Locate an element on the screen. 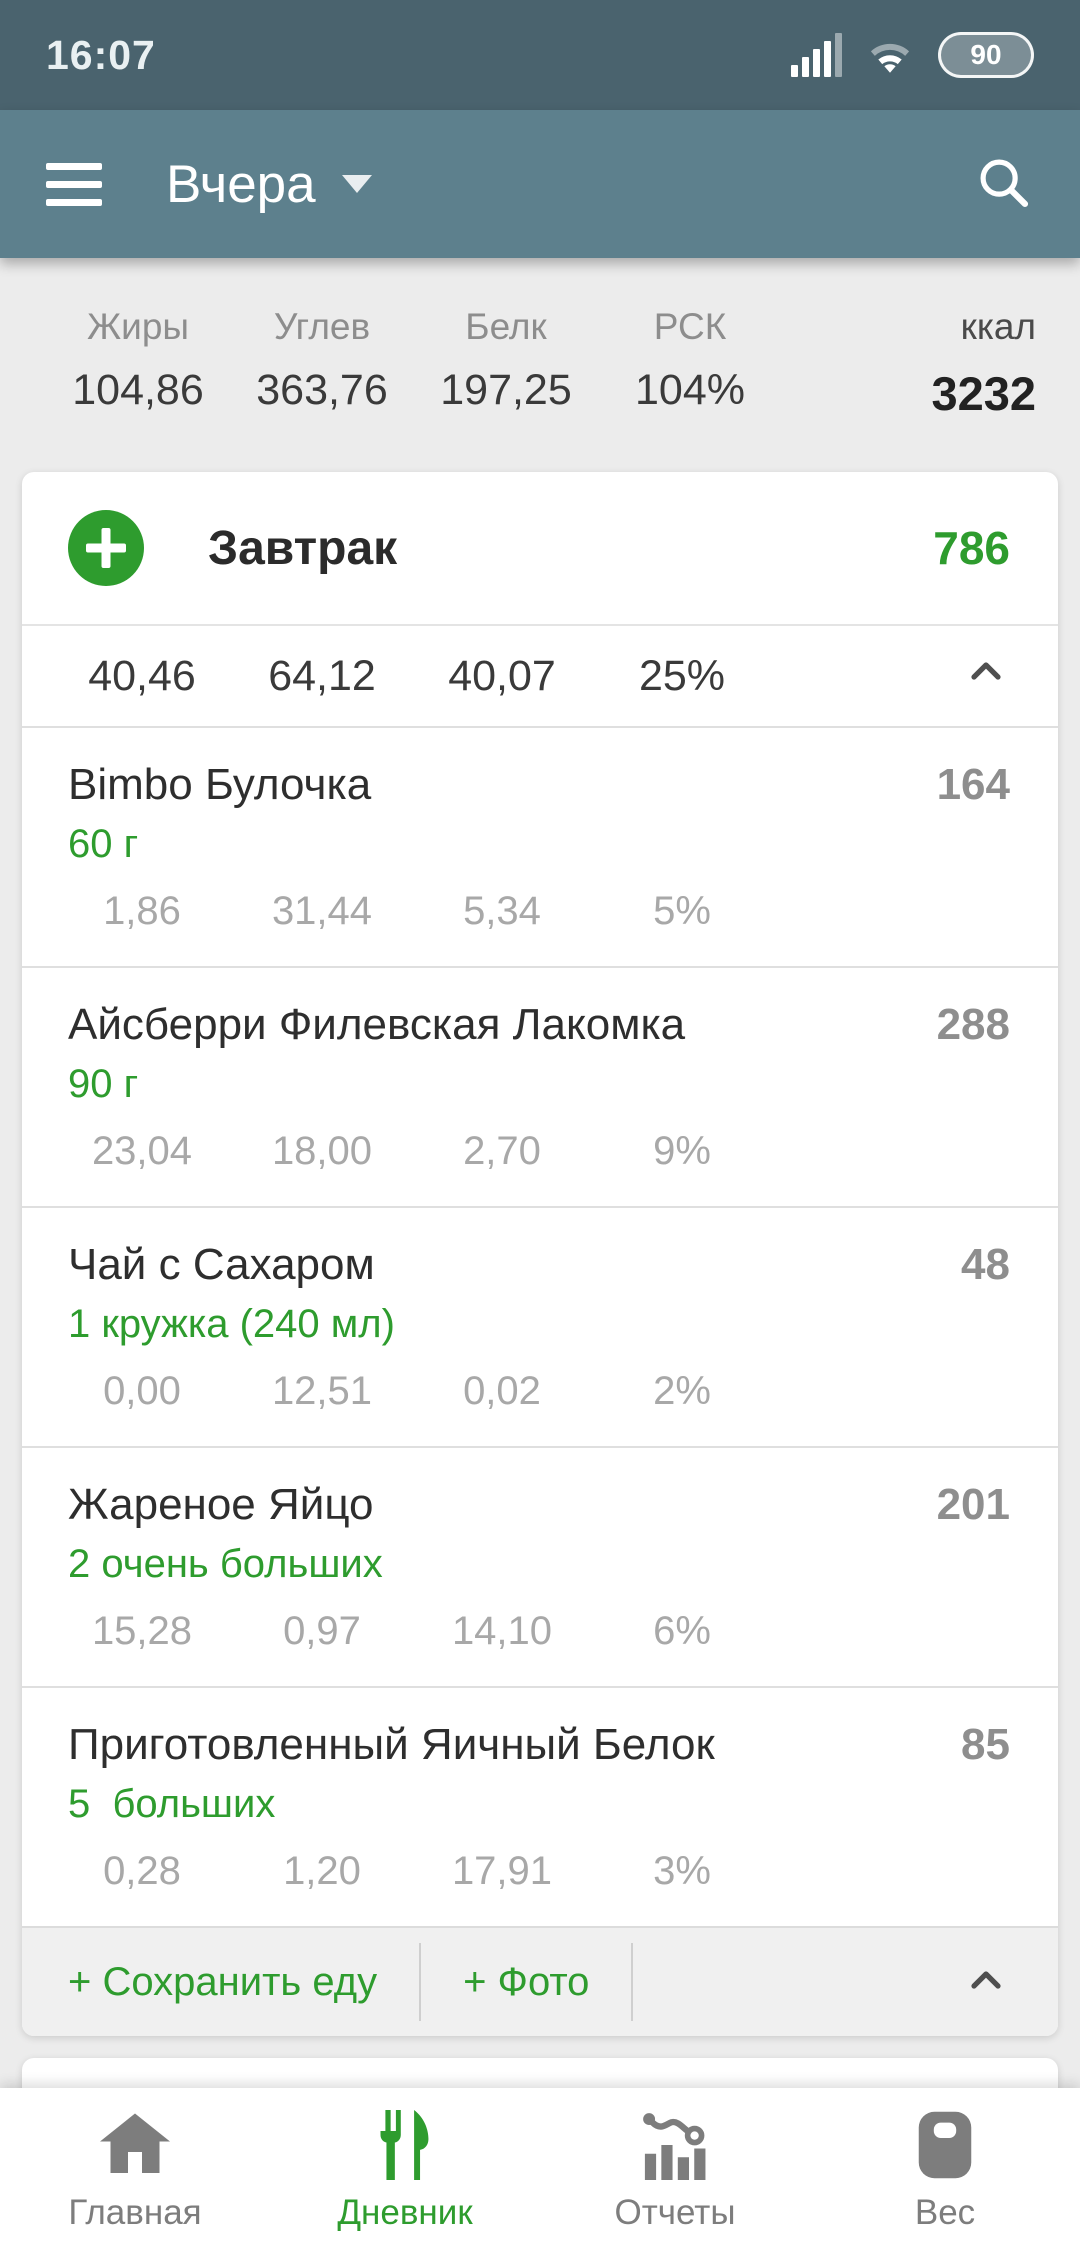  wifi-icon is located at coordinates (890, 58).